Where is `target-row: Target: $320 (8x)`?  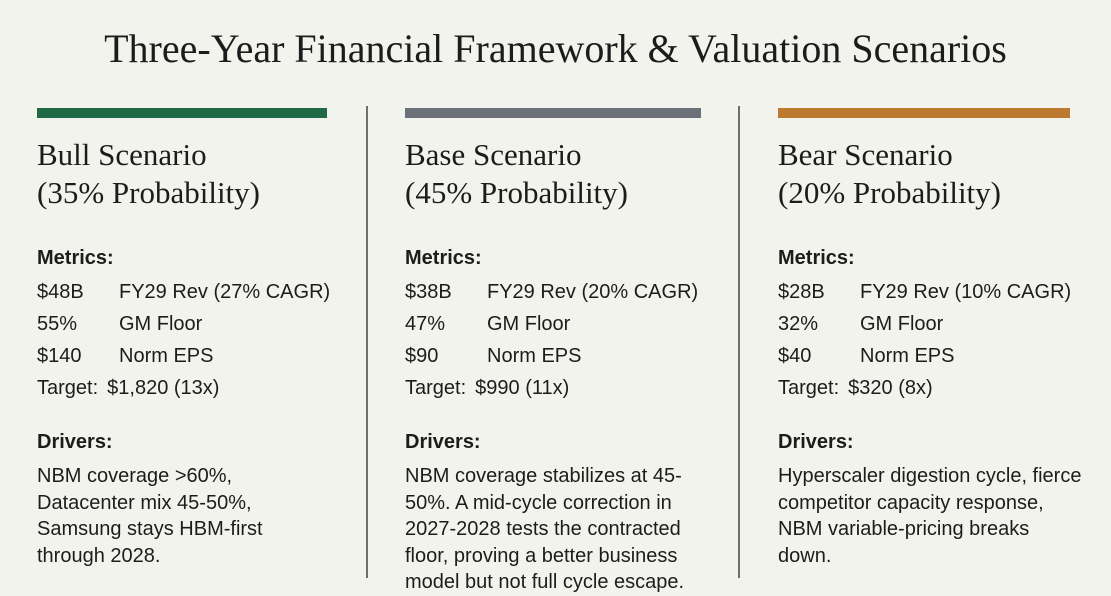 target-row: Target: $320 (8x) is located at coordinates (933, 388).